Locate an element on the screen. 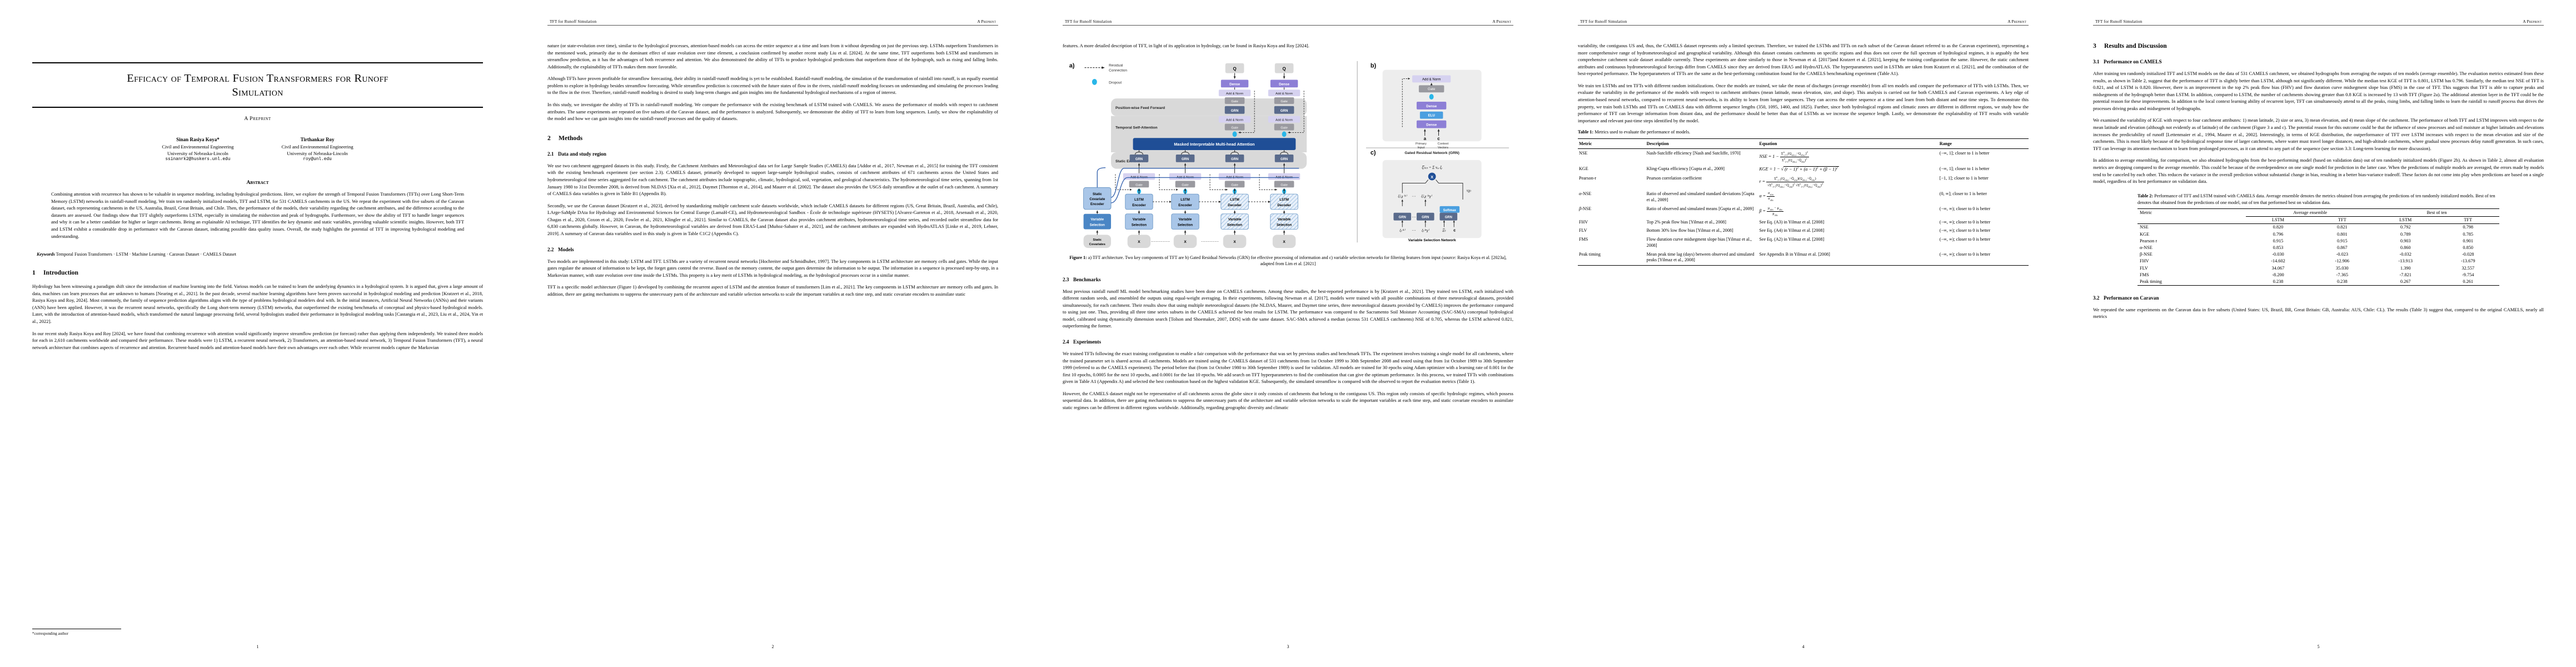 This screenshot has width=2576, height=667. table-row: NSE 0.820 0.821 0.792 0.798 is located at coordinates (2318, 227).